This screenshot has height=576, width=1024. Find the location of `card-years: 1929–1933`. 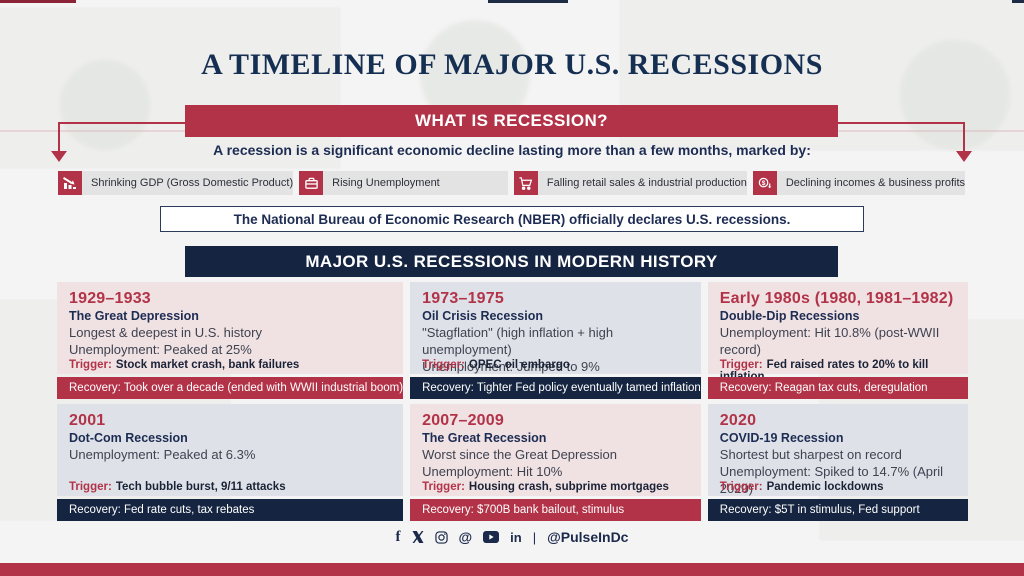

card-years: 1929–1933 is located at coordinates (110, 298).